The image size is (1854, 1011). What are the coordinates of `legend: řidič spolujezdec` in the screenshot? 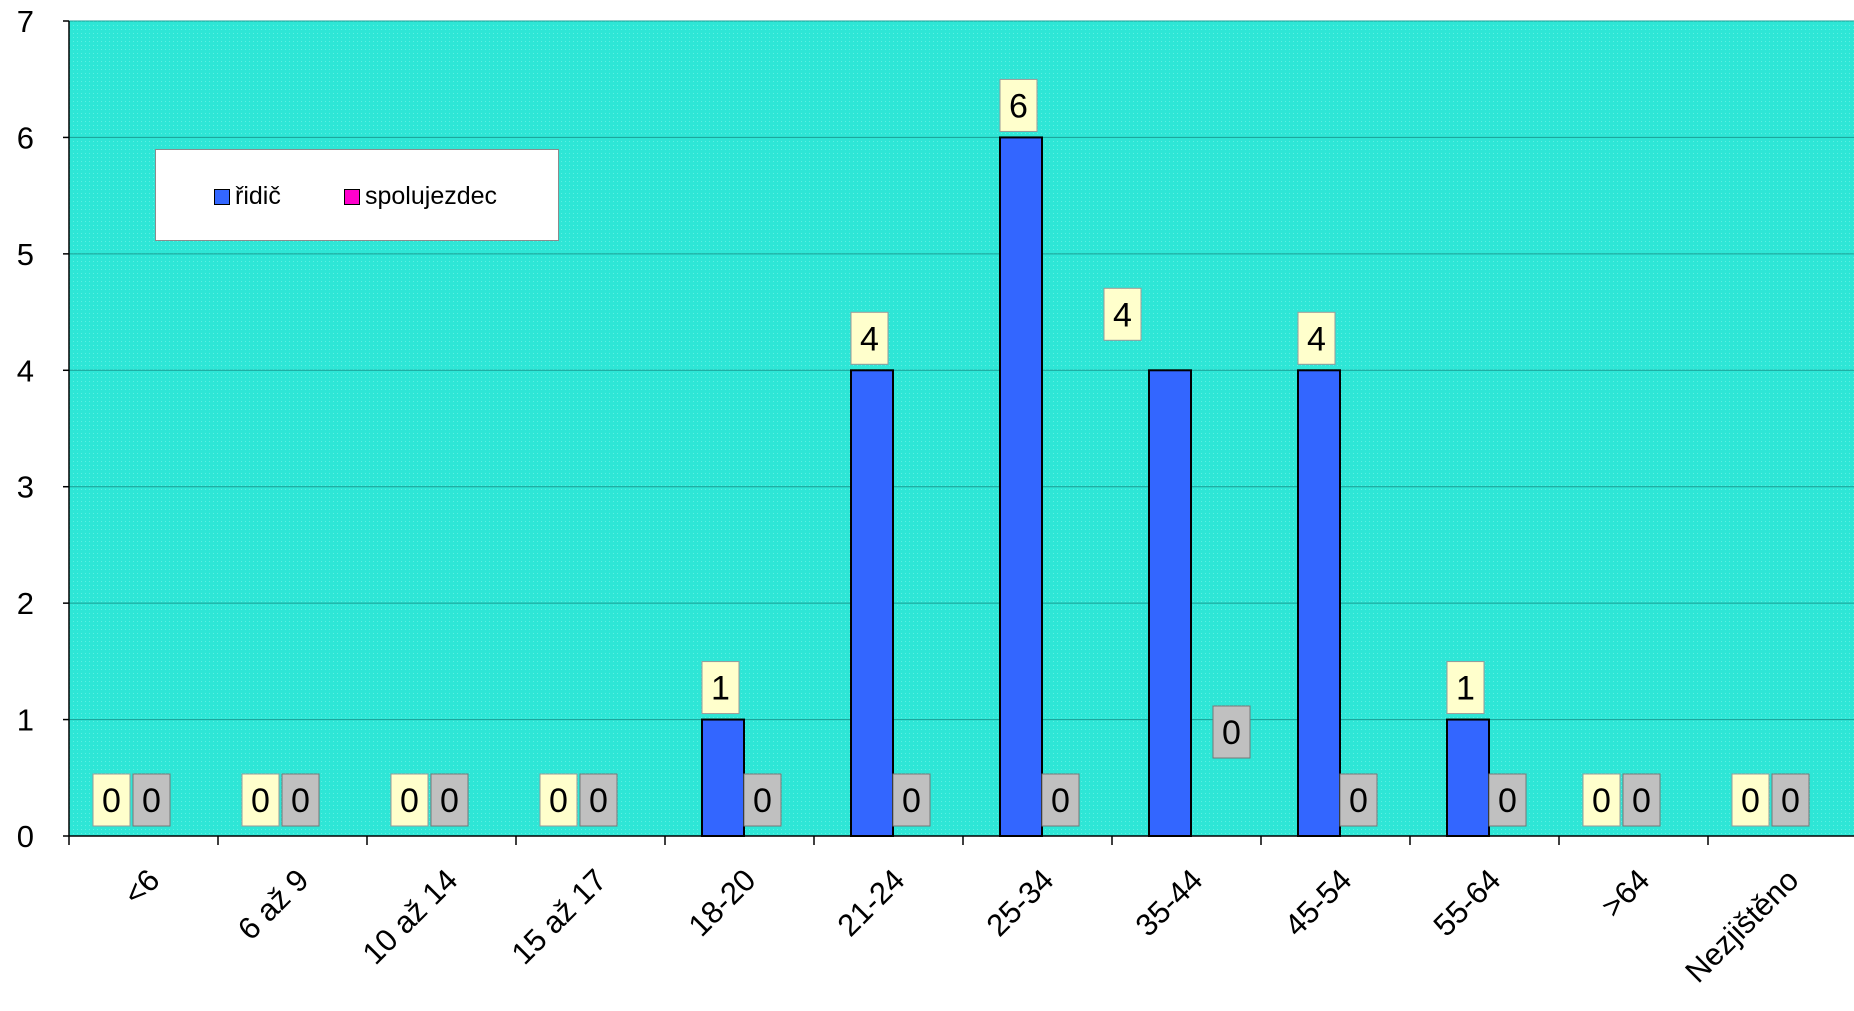 It's located at (357, 195).